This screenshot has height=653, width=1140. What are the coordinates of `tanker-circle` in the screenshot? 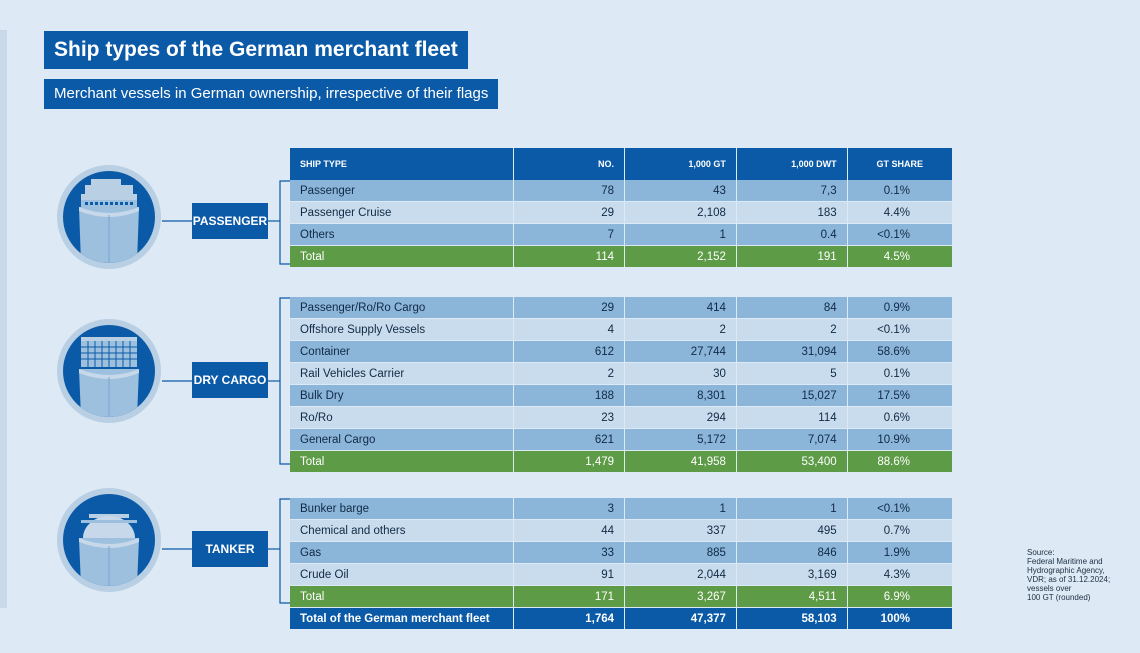 It's located at (109, 540).